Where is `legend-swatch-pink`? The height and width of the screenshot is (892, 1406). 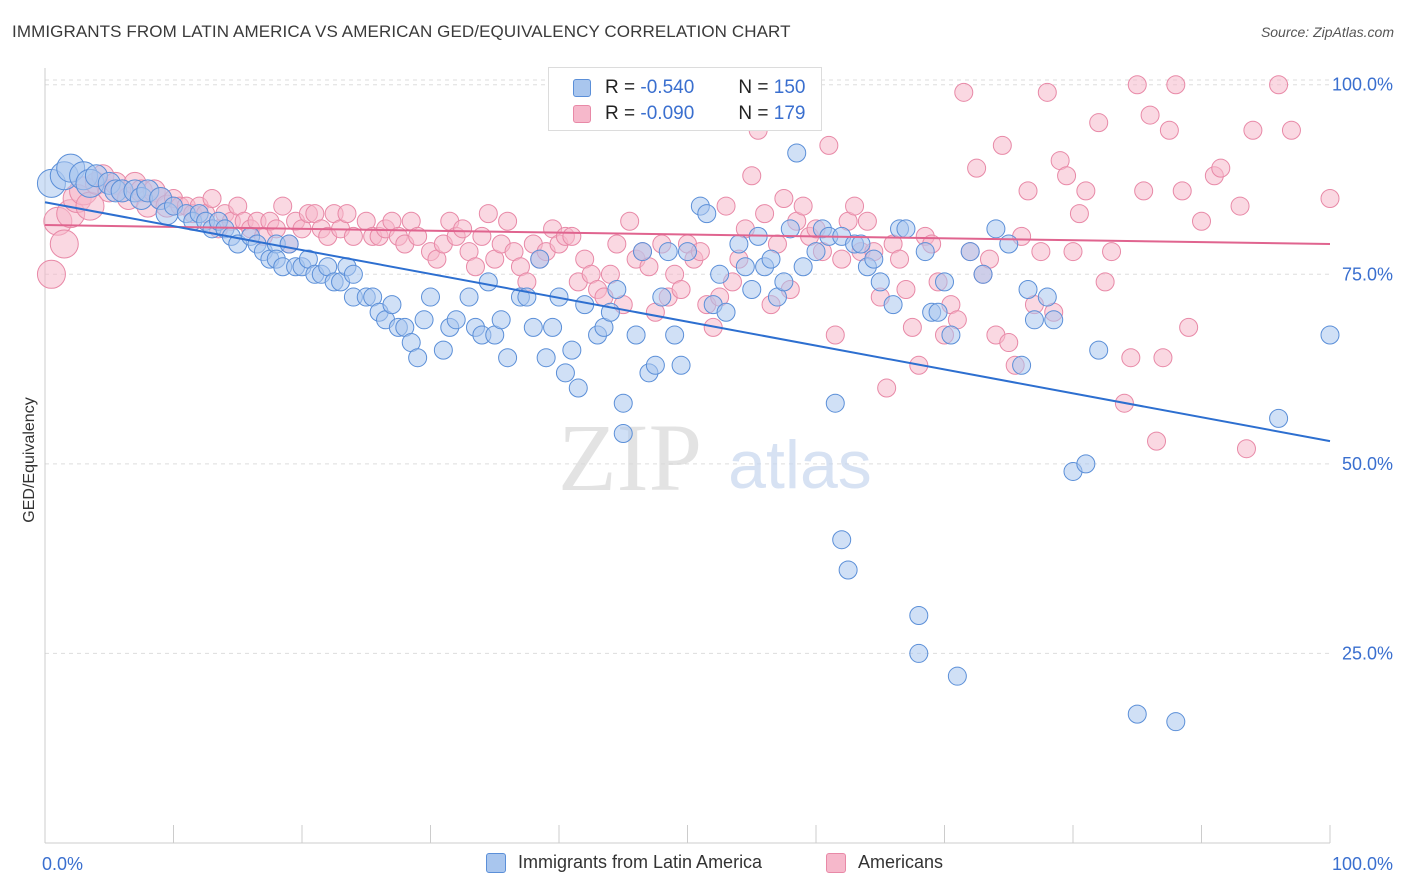
legend-swatch-pink is located at coordinates (582, 114).